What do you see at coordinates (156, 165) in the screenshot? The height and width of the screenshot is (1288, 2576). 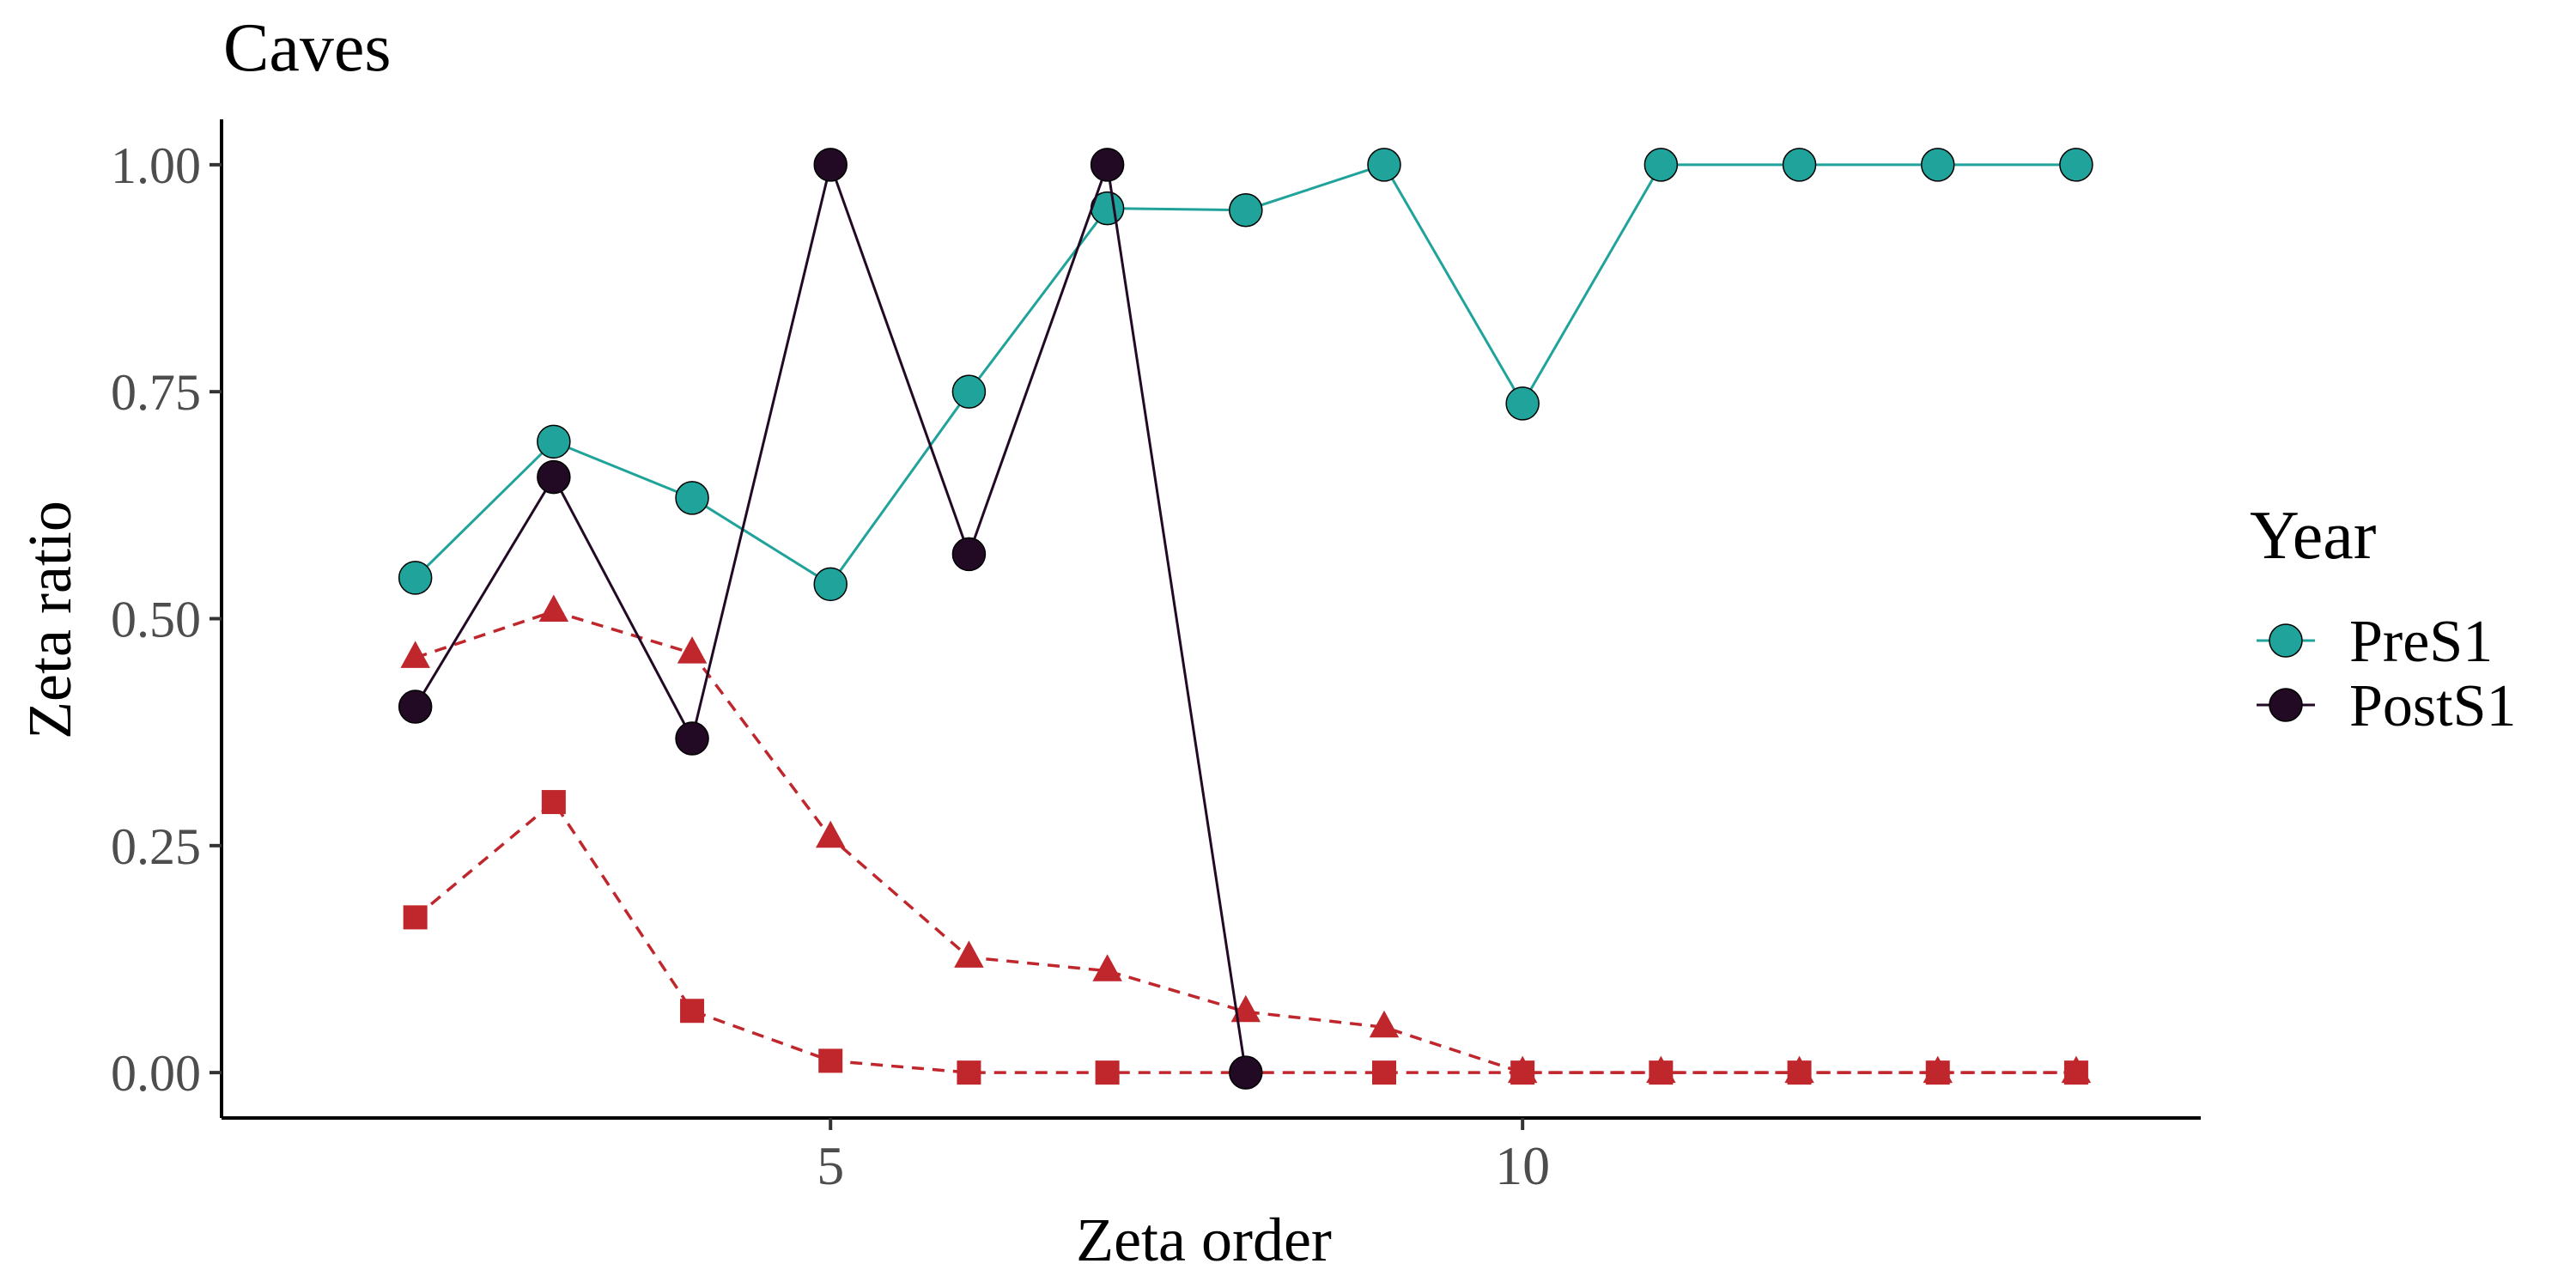 I see `y-tick-label: 1.00` at bounding box center [156, 165].